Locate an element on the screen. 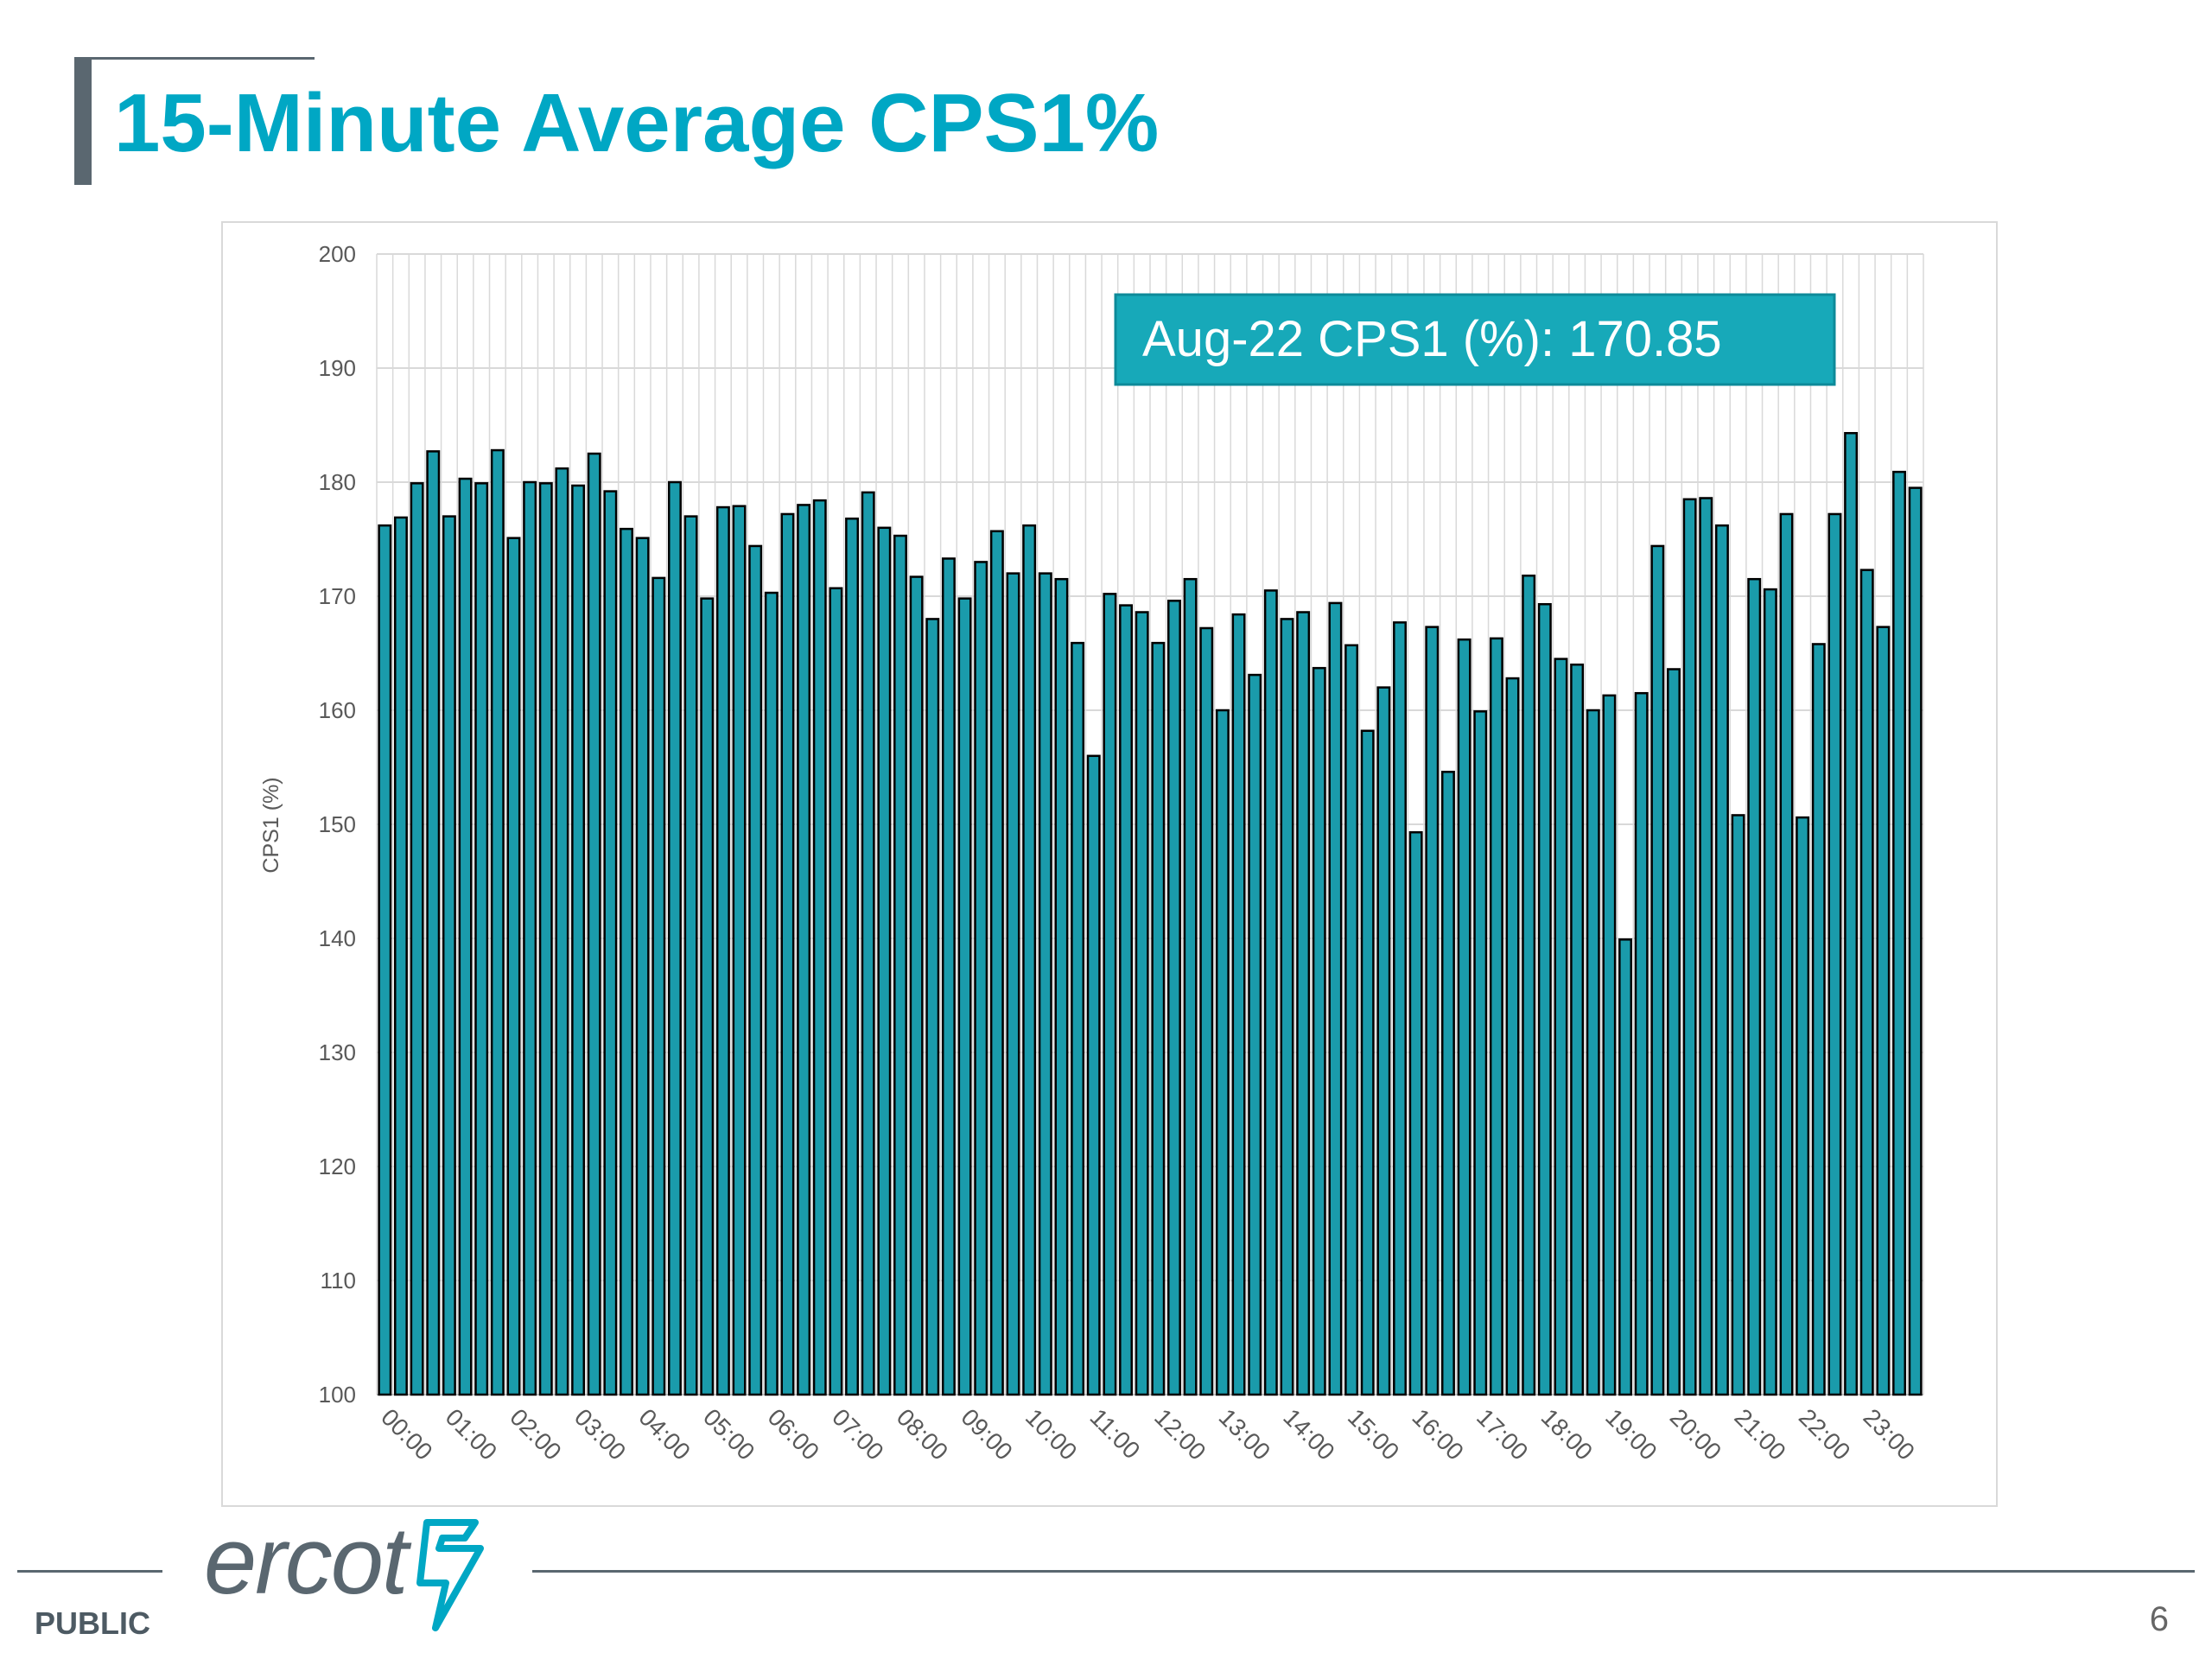 The height and width of the screenshot is (1659, 2212). y-tick-label: 190 is located at coordinates (337, 368).